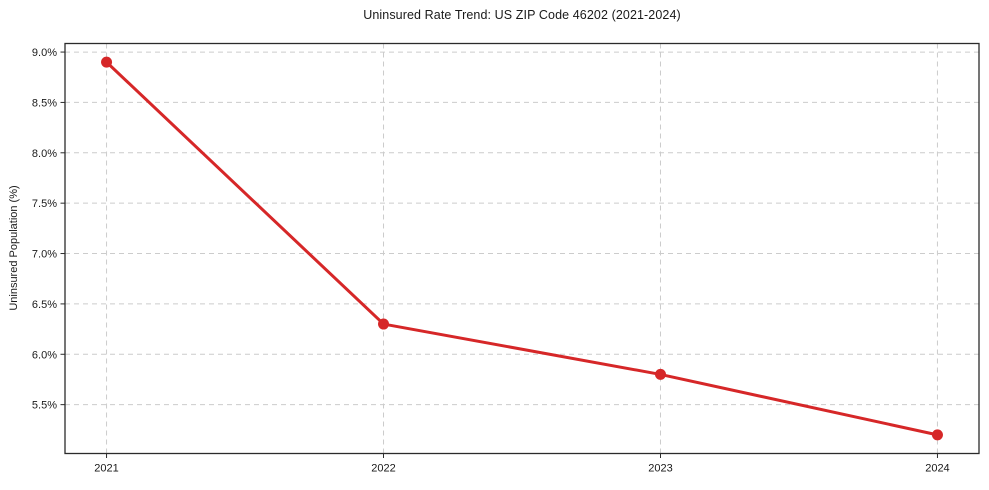  I want to click on y-tick-label: 9.0%, so click(44, 53).